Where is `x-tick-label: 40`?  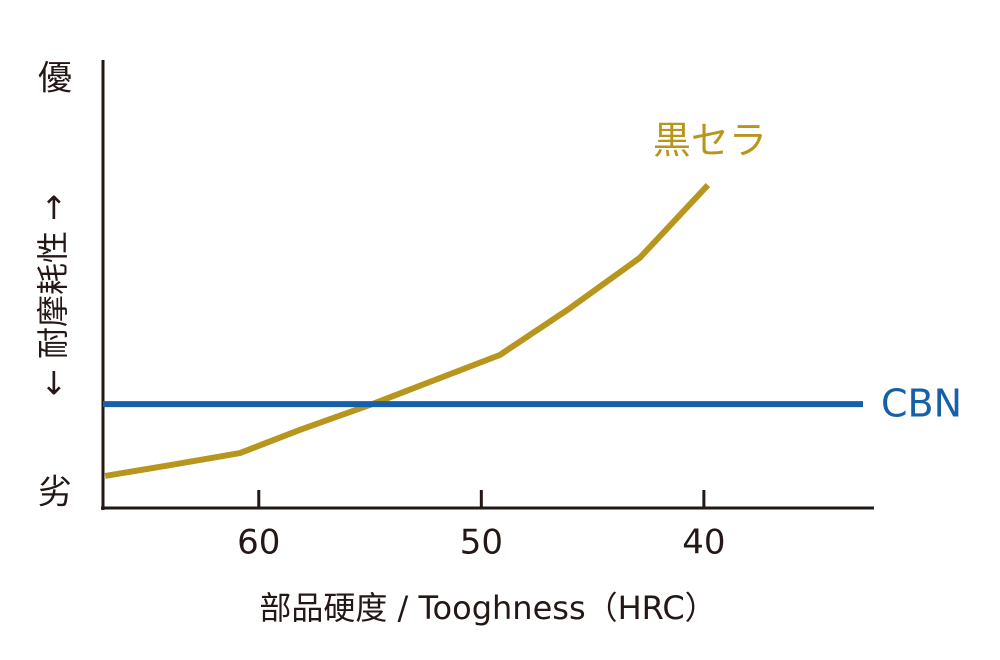 x-tick-label: 40 is located at coordinates (703, 543).